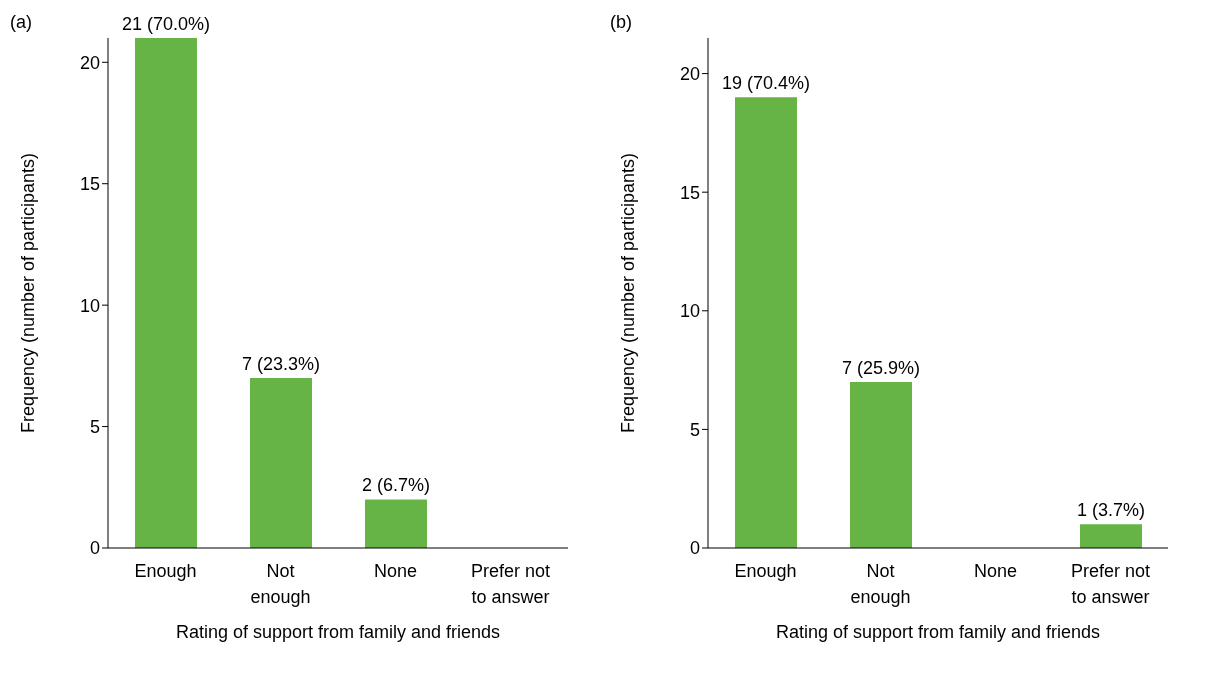 The width and height of the screenshot is (1216, 684). What do you see at coordinates (621, 22) in the screenshot?
I see `chart-title: (b)` at bounding box center [621, 22].